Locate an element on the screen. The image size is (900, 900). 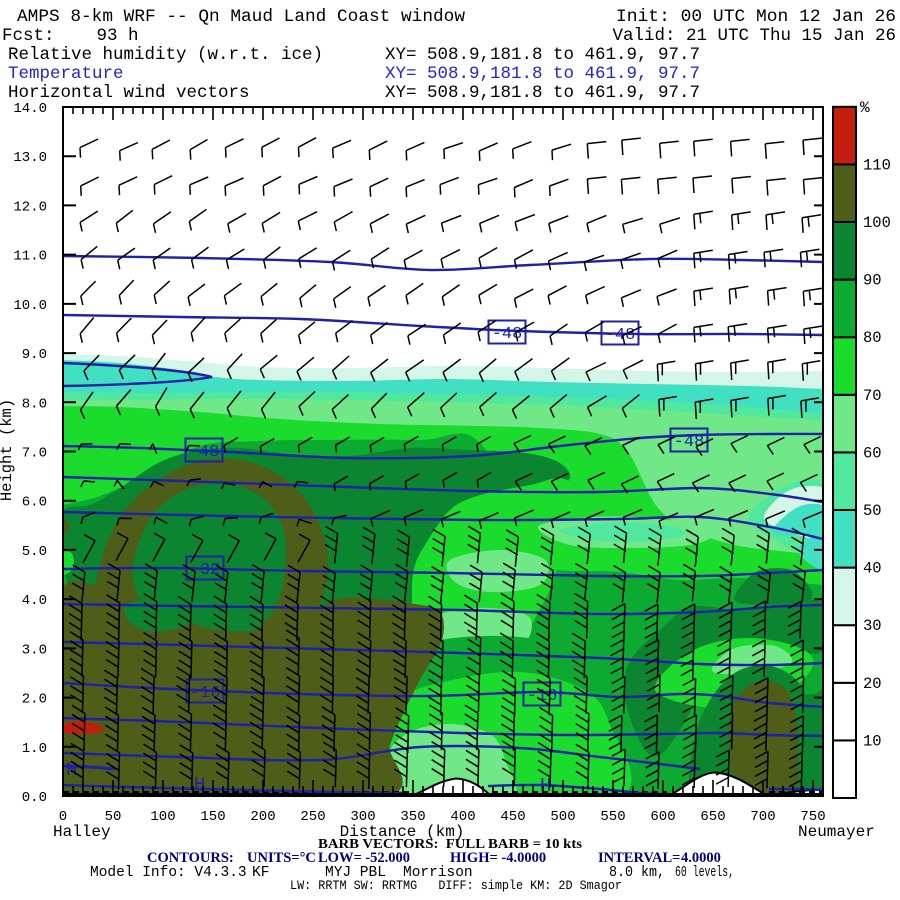
svg-text: 450 is located at coordinates (512, 817).